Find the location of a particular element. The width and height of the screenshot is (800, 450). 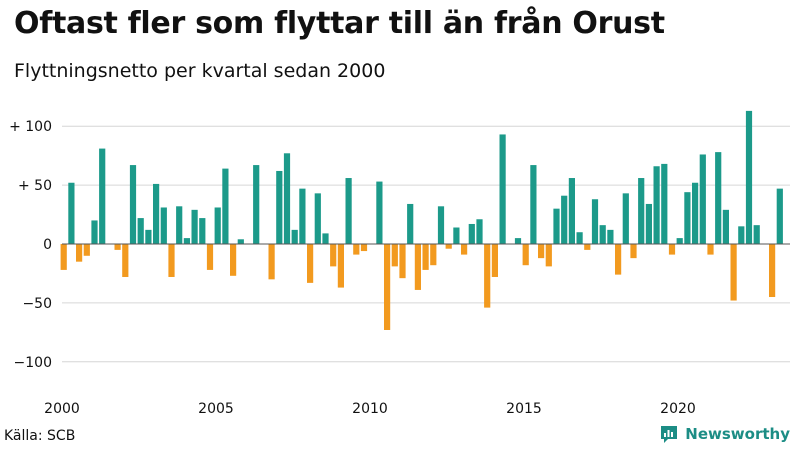

y-tick-label: −100 is located at coordinates (33, 363).